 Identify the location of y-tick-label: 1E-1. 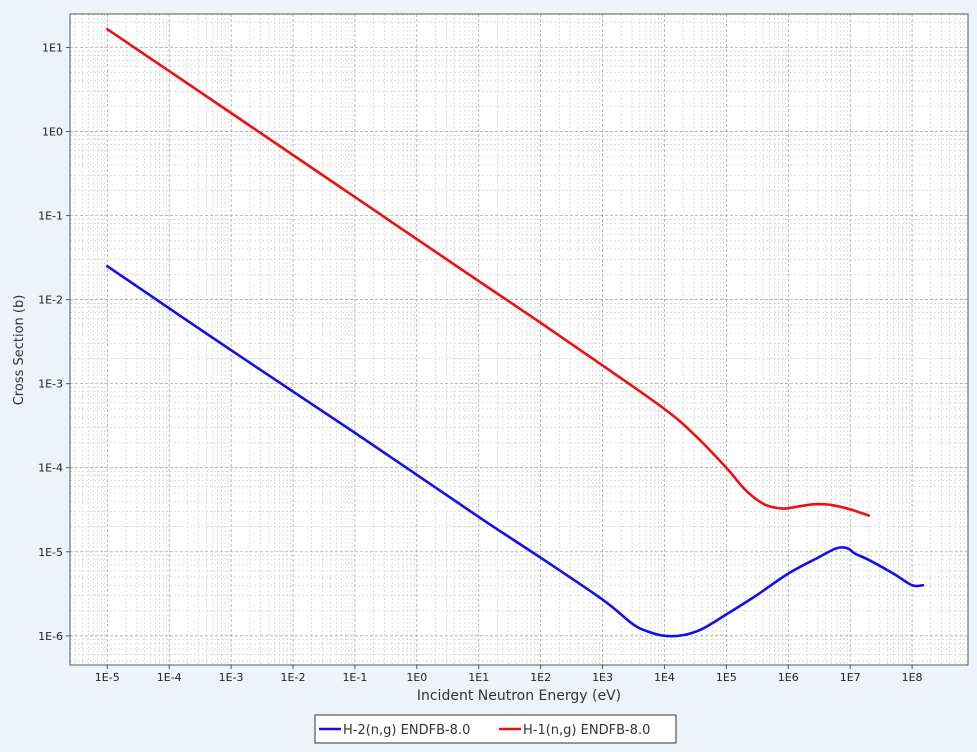
(50, 216).